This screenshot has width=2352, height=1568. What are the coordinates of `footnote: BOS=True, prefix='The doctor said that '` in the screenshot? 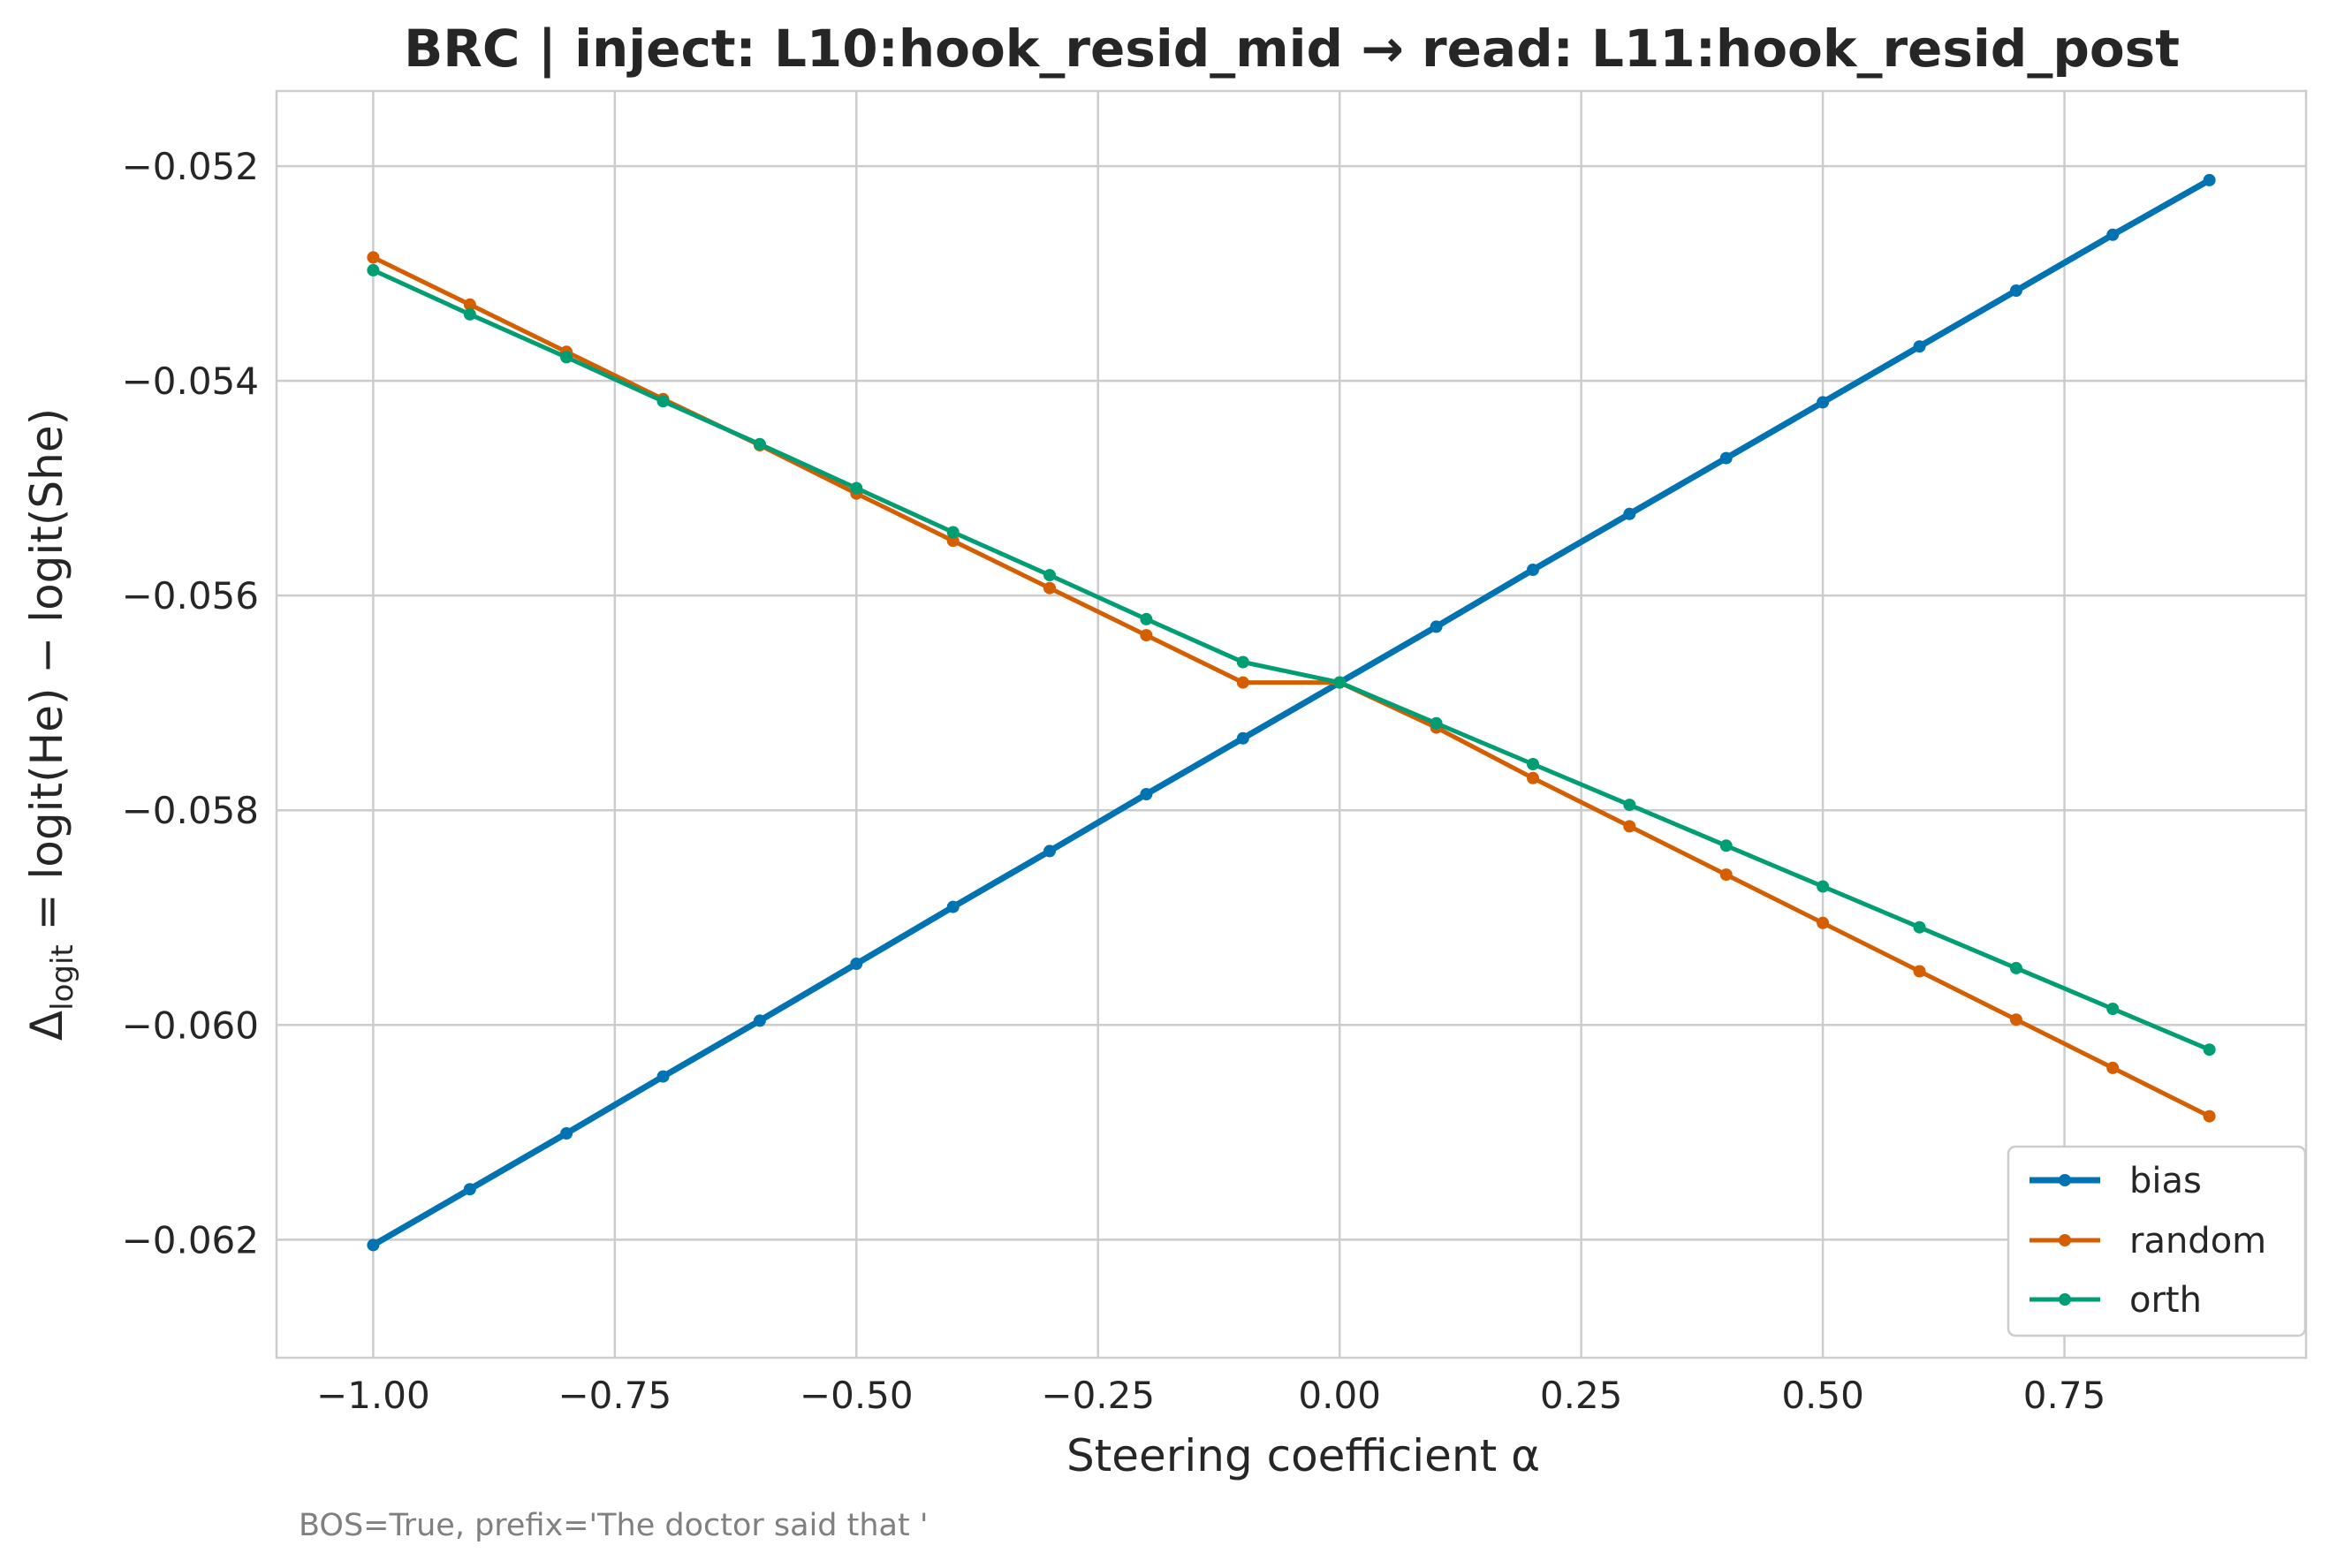 It's located at (613, 1525).